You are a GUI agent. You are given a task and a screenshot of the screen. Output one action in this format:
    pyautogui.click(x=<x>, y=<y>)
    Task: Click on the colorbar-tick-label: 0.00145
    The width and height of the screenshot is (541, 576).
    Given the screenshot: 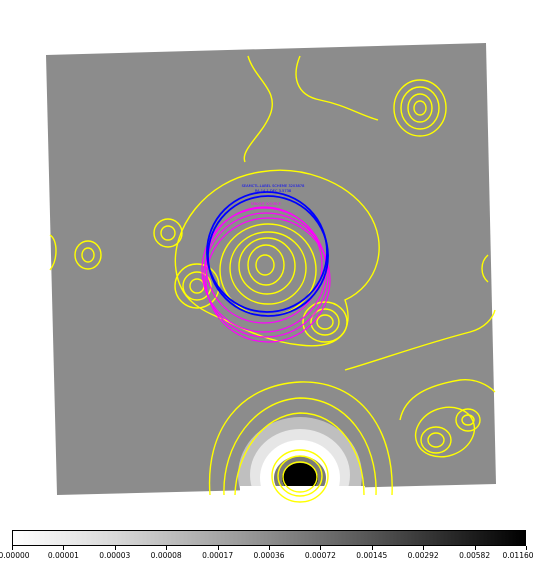 What is the action you would take?
    pyautogui.click(x=372, y=555)
    